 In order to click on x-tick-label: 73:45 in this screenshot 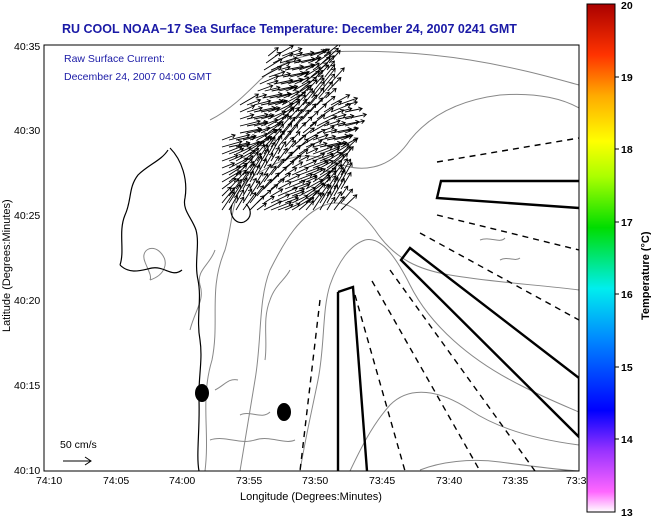, I will do `click(382, 481)`.